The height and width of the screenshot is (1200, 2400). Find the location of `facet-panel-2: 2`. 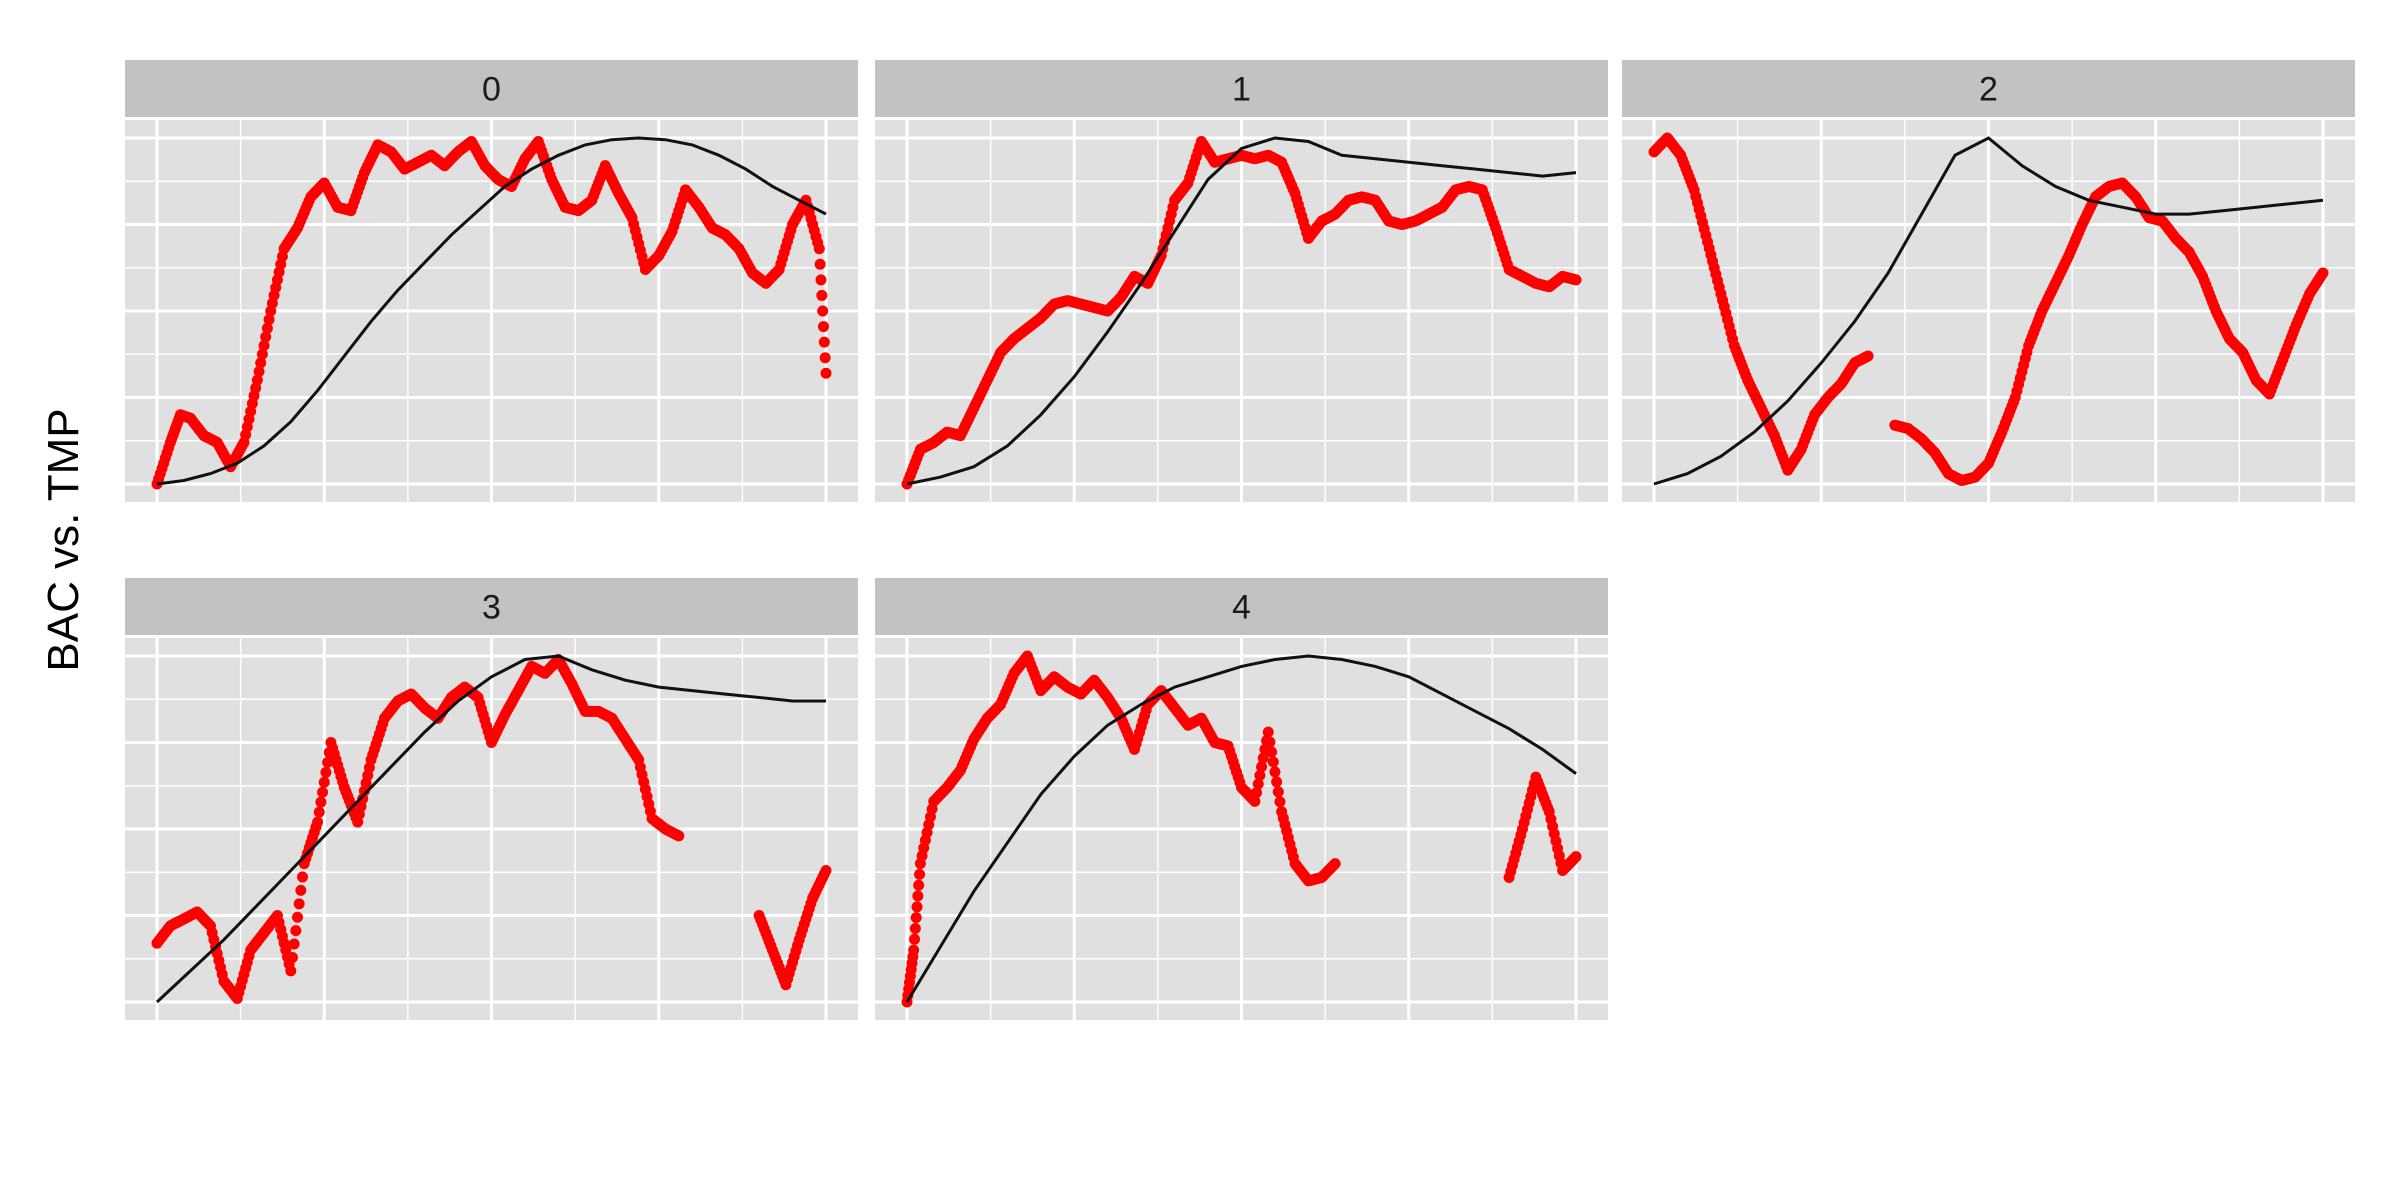

facet-panel-2: 2 is located at coordinates (1988, 281).